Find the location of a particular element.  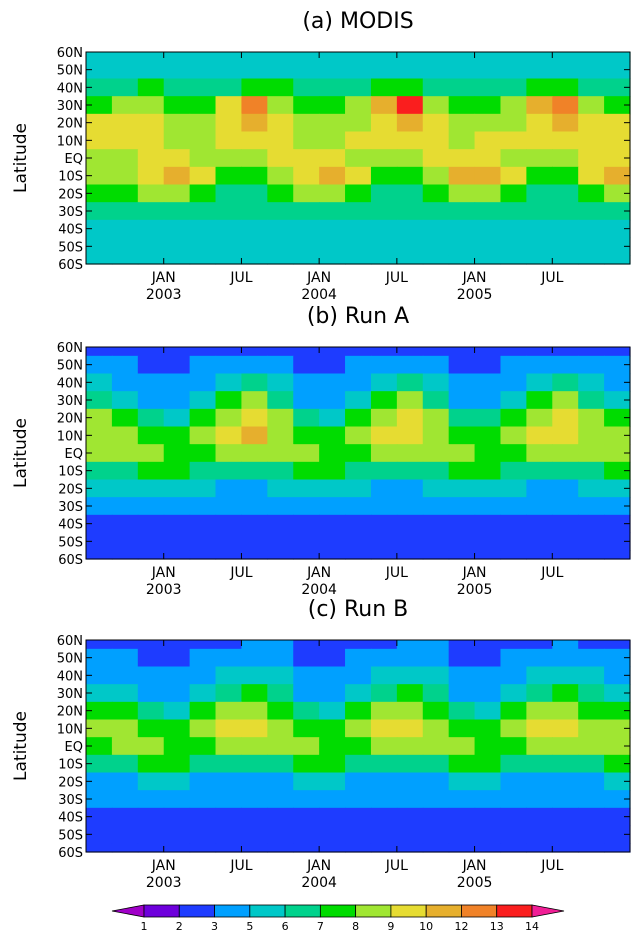

y-tick-label: 10N is located at coordinates (70, 141).